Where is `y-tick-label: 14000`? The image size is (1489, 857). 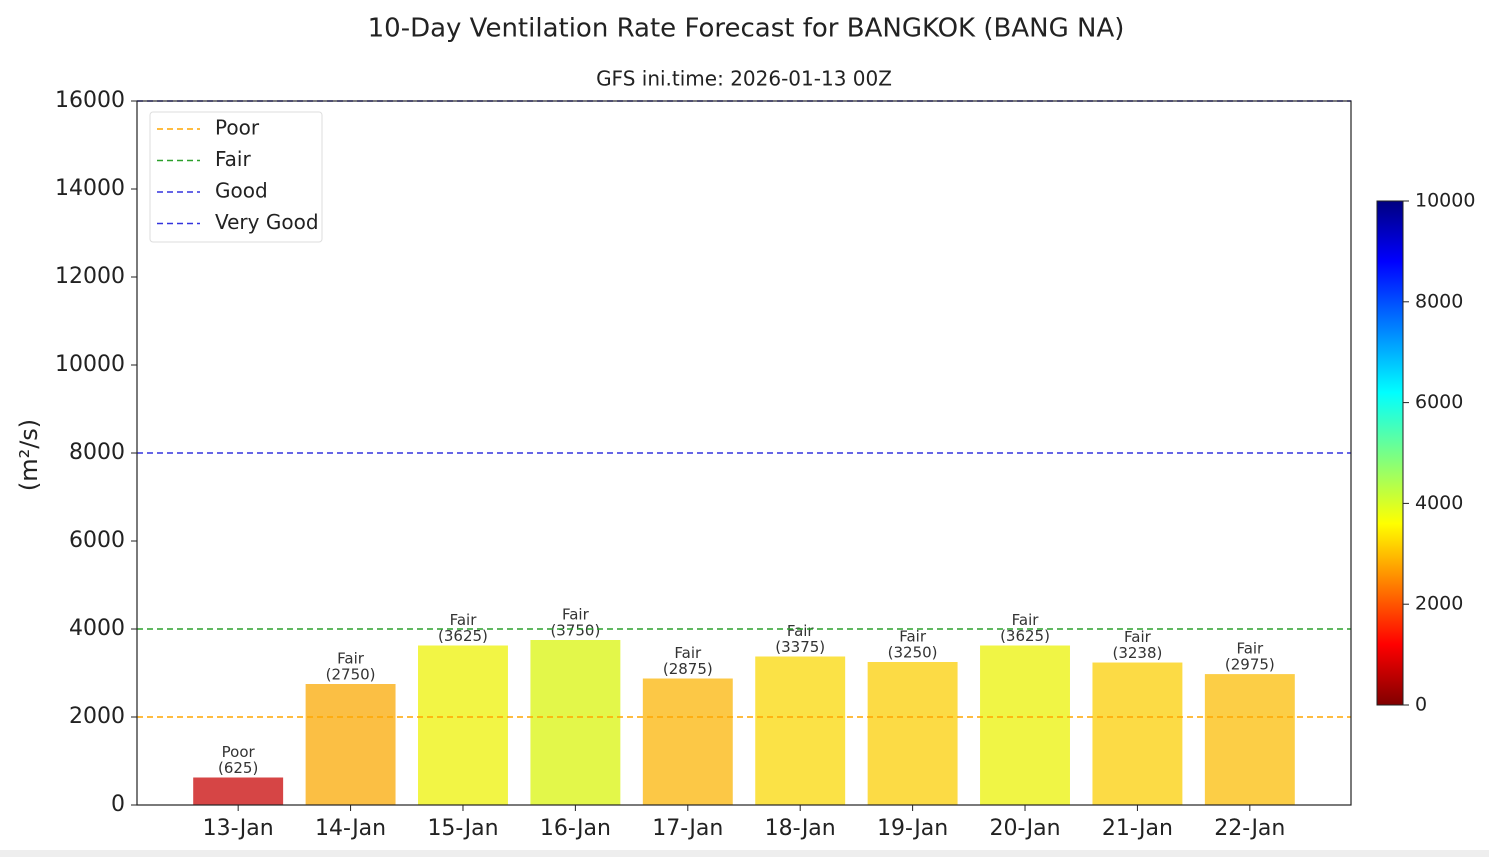 y-tick-label: 14000 is located at coordinates (90, 188).